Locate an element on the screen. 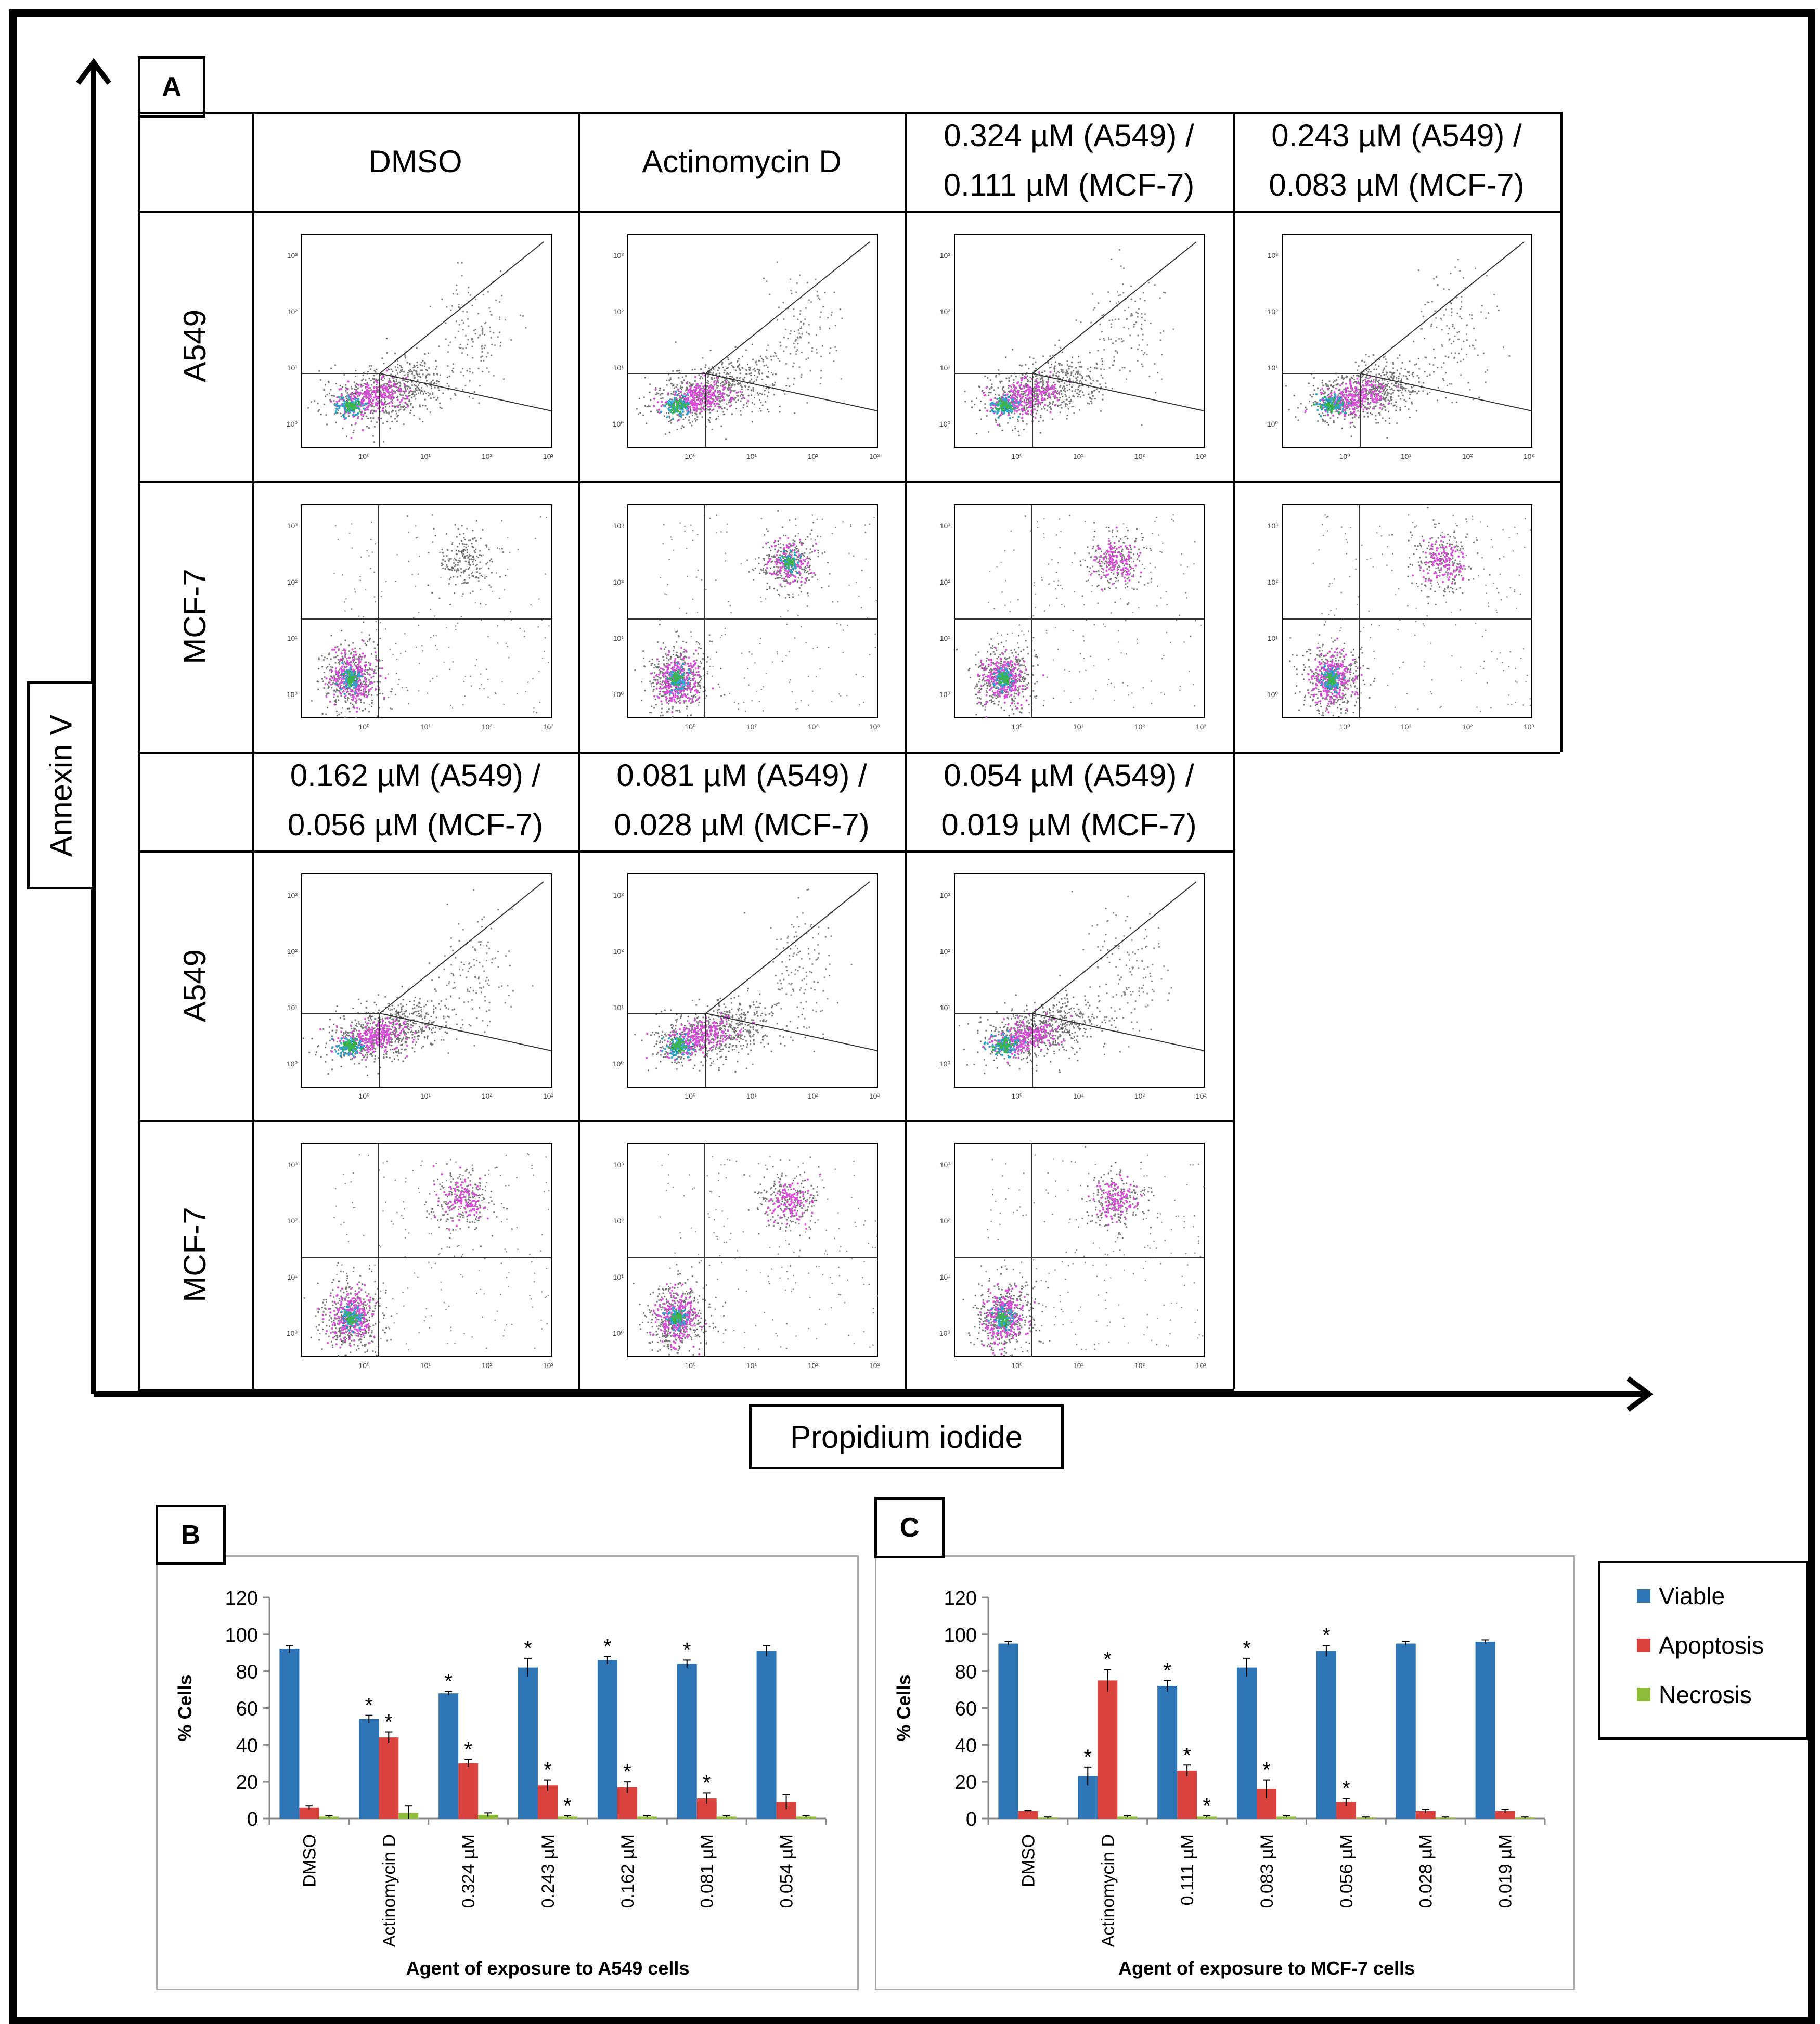 The image size is (1820, 2024). legend-swatch-apoptosis is located at coordinates (1644, 1645).